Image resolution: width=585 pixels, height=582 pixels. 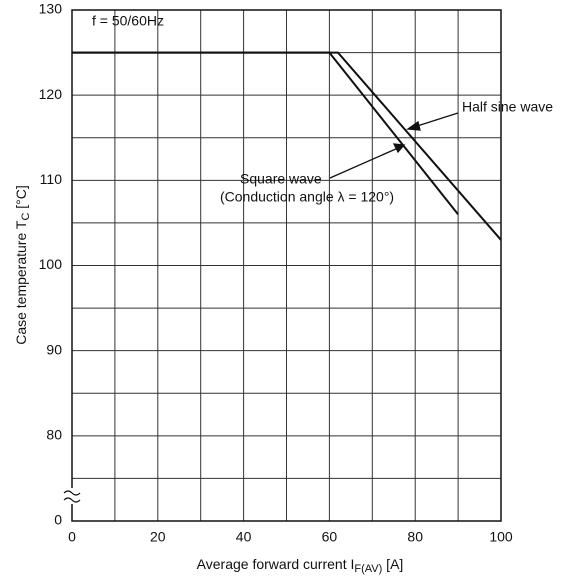 I want to click on arrows, so click(x=394, y=145).